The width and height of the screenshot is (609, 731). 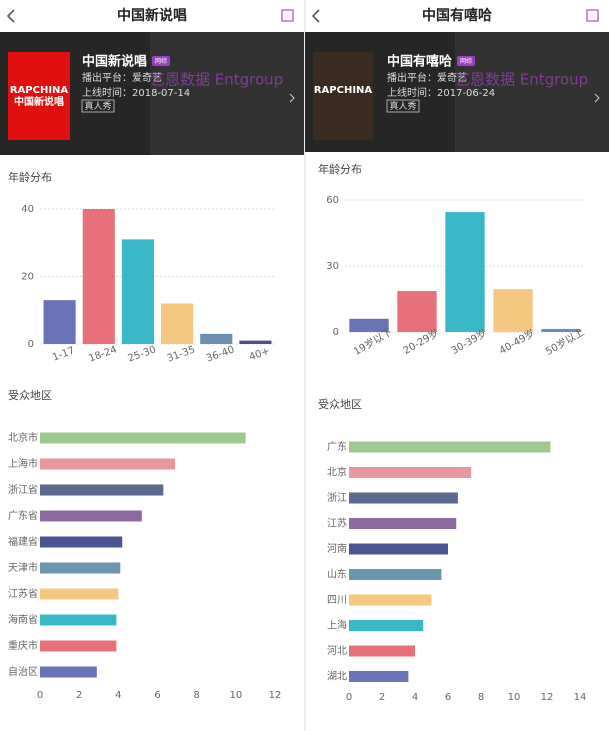 What do you see at coordinates (337, 574) in the screenshot?
I see `y-tick-label: 山东` at bounding box center [337, 574].